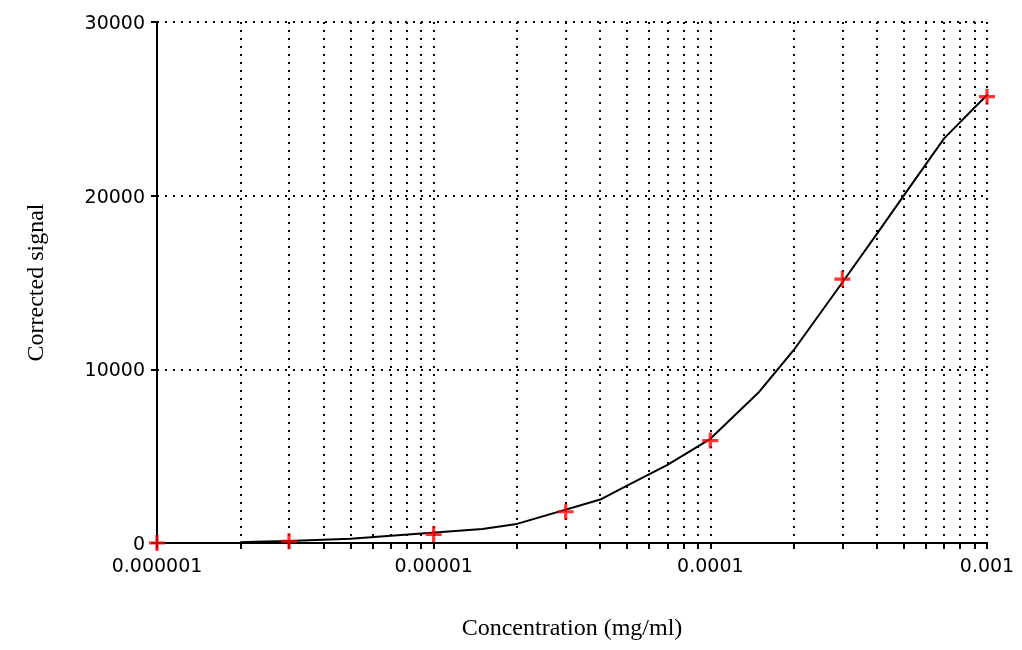 This screenshot has height=650, width=1022. I want to click on x-tick-label: 0.0001, so click(710, 564).